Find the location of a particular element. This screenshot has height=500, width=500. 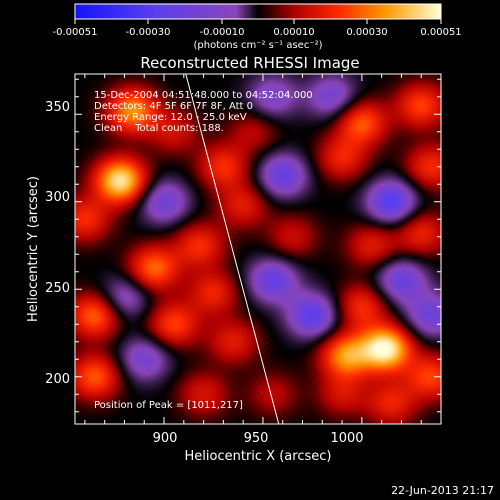

y-tick-label-250: 250 is located at coordinates (57, 288).